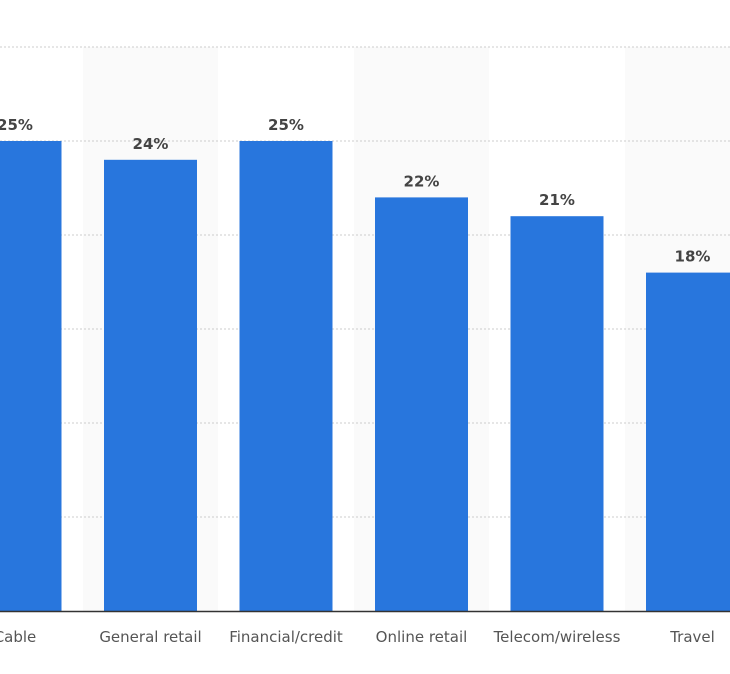 This screenshot has width=730, height=674. What do you see at coordinates (150, 637) in the screenshot?
I see `x-tick-label: General retail` at bounding box center [150, 637].